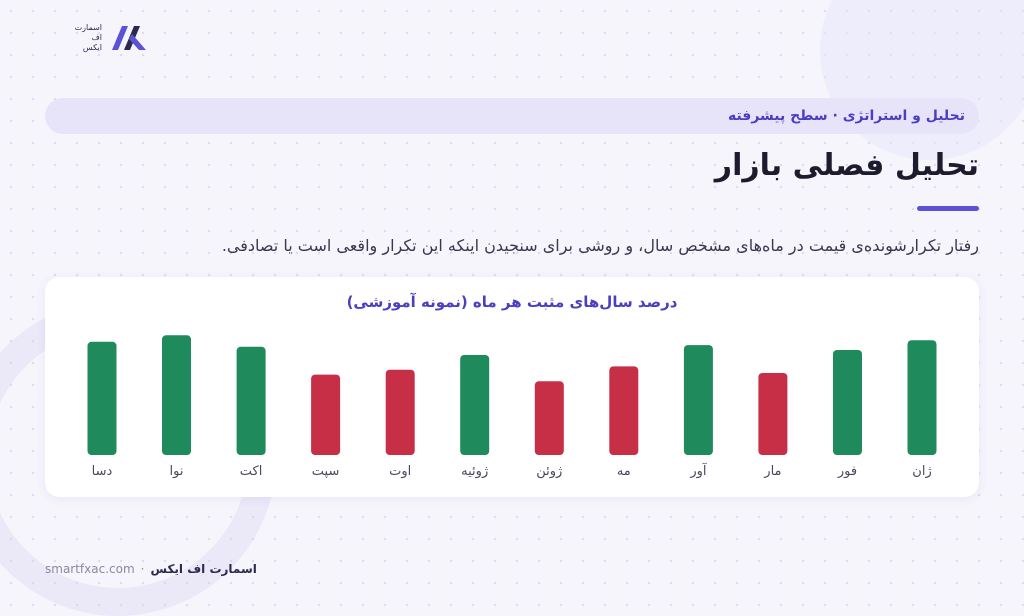 The width and height of the screenshot is (1024, 616). Describe the element at coordinates (129, 38) in the screenshot. I see `brand-logo-icon` at that location.